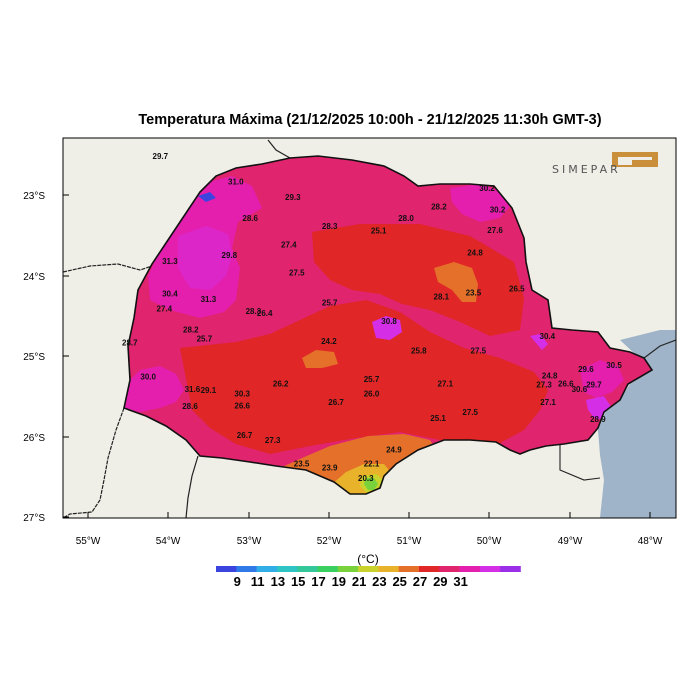 The height and width of the screenshot is (700, 700). Describe the element at coordinates (570, 541) in the screenshot. I see `lon-label: 49°W` at that location.